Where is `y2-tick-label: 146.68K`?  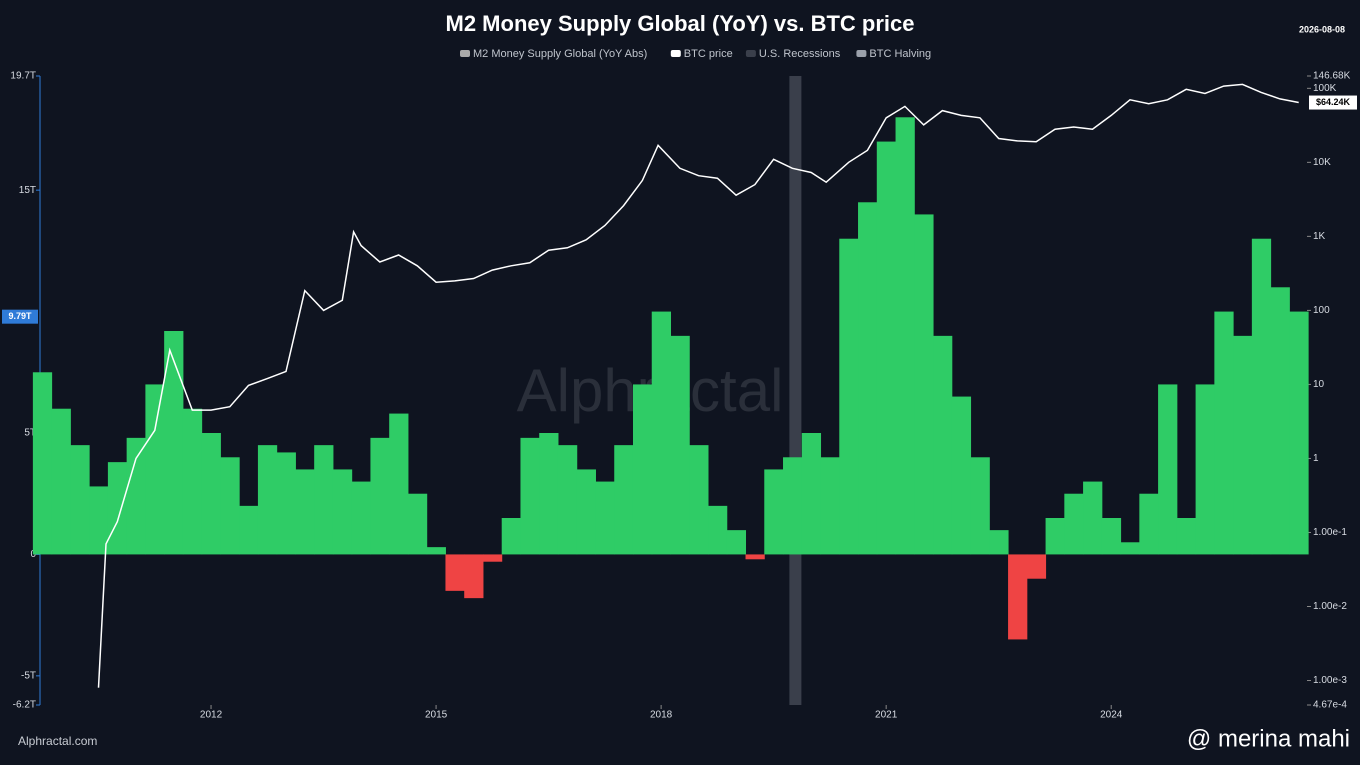 y2-tick-label: 146.68K is located at coordinates (1332, 76).